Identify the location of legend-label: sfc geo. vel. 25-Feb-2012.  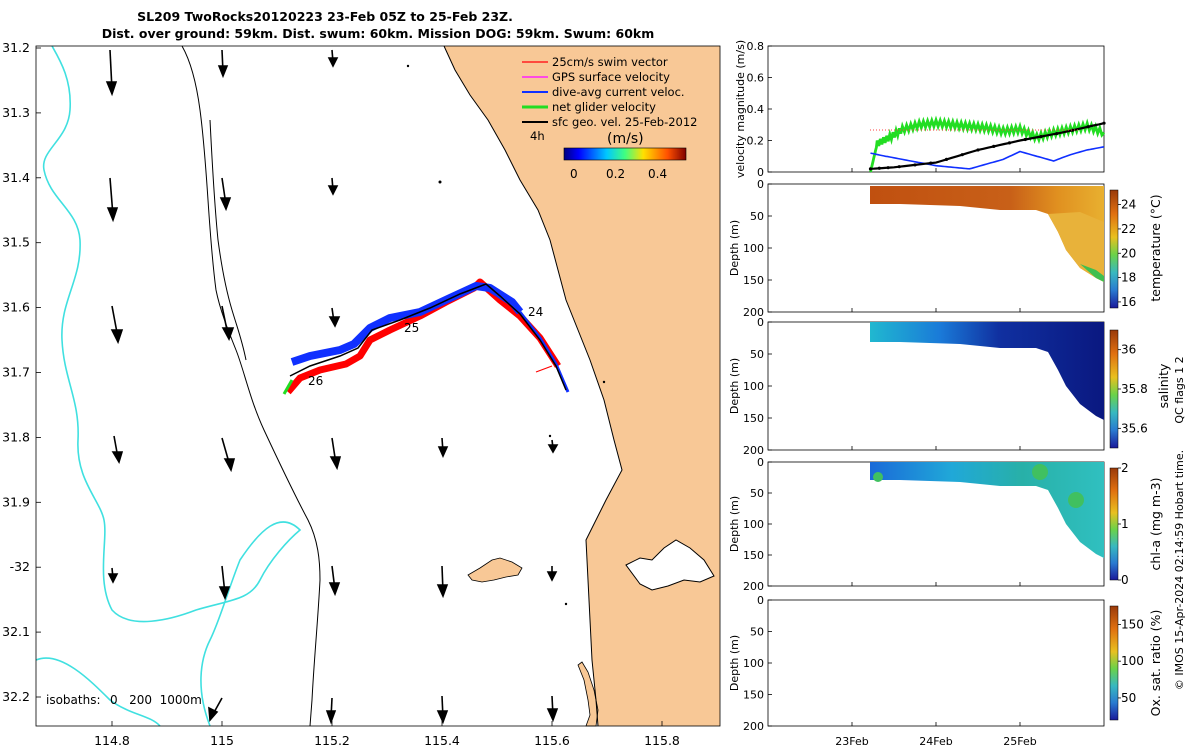
(625, 122).